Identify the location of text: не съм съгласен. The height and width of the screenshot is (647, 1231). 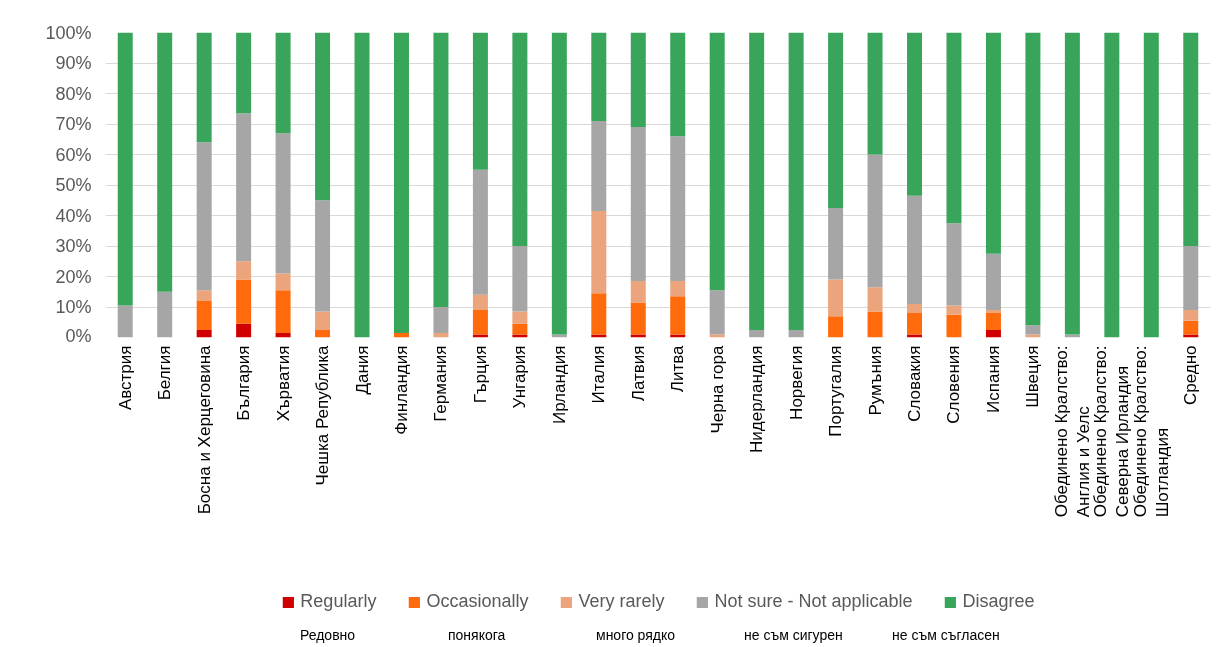
(946, 635).